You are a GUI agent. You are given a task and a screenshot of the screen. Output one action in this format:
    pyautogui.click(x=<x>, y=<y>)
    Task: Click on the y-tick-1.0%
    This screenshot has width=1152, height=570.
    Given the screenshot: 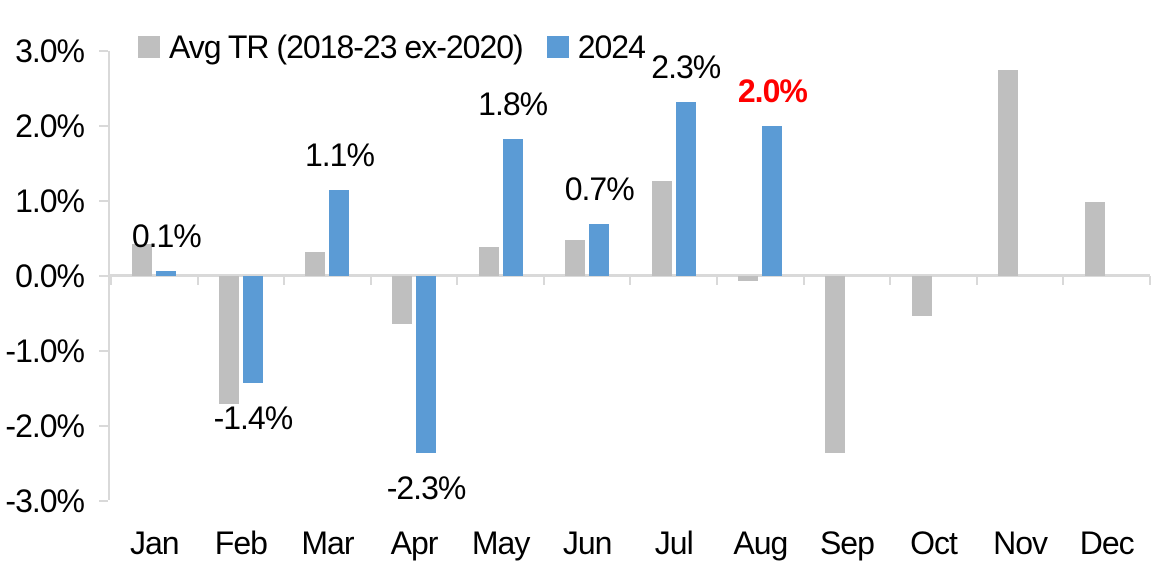 What is the action you would take?
    pyautogui.click(x=103, y=200)
    